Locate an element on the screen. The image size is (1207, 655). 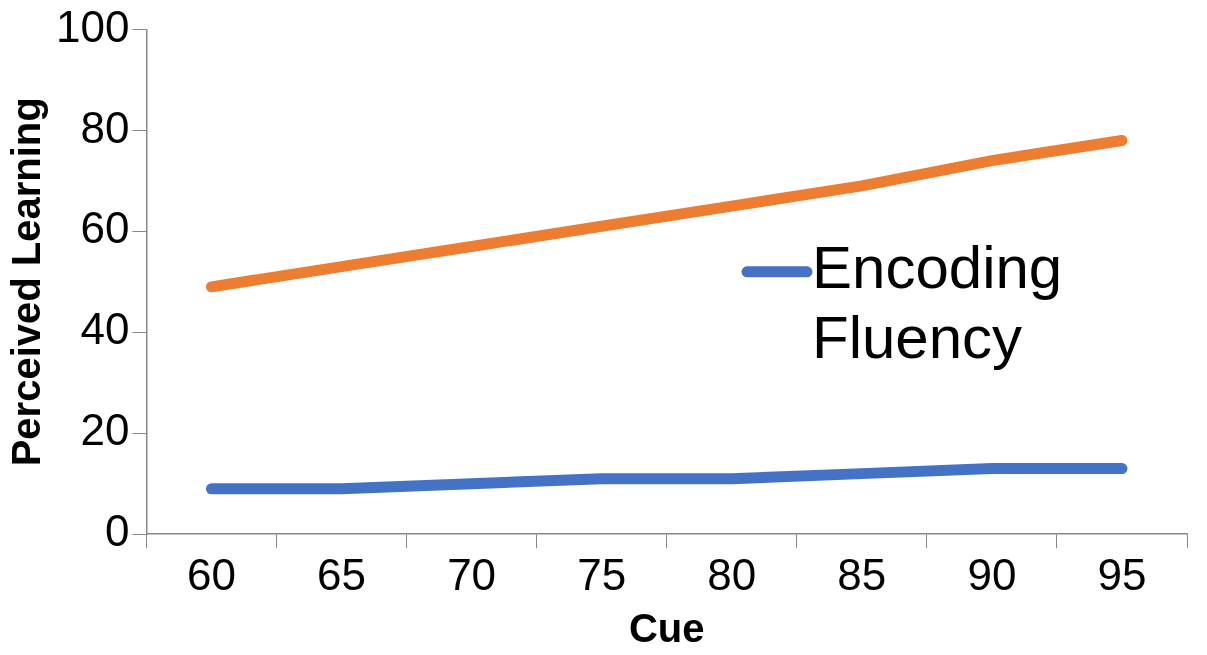
x-tick-label: 60 is located at coordinates (211, 574).